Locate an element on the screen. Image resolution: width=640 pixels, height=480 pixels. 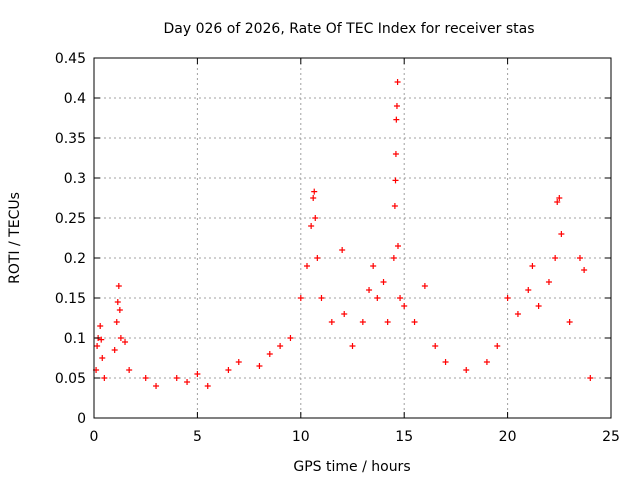
x-axis-label: GPS time / hours is located at coordinates (351, 467).